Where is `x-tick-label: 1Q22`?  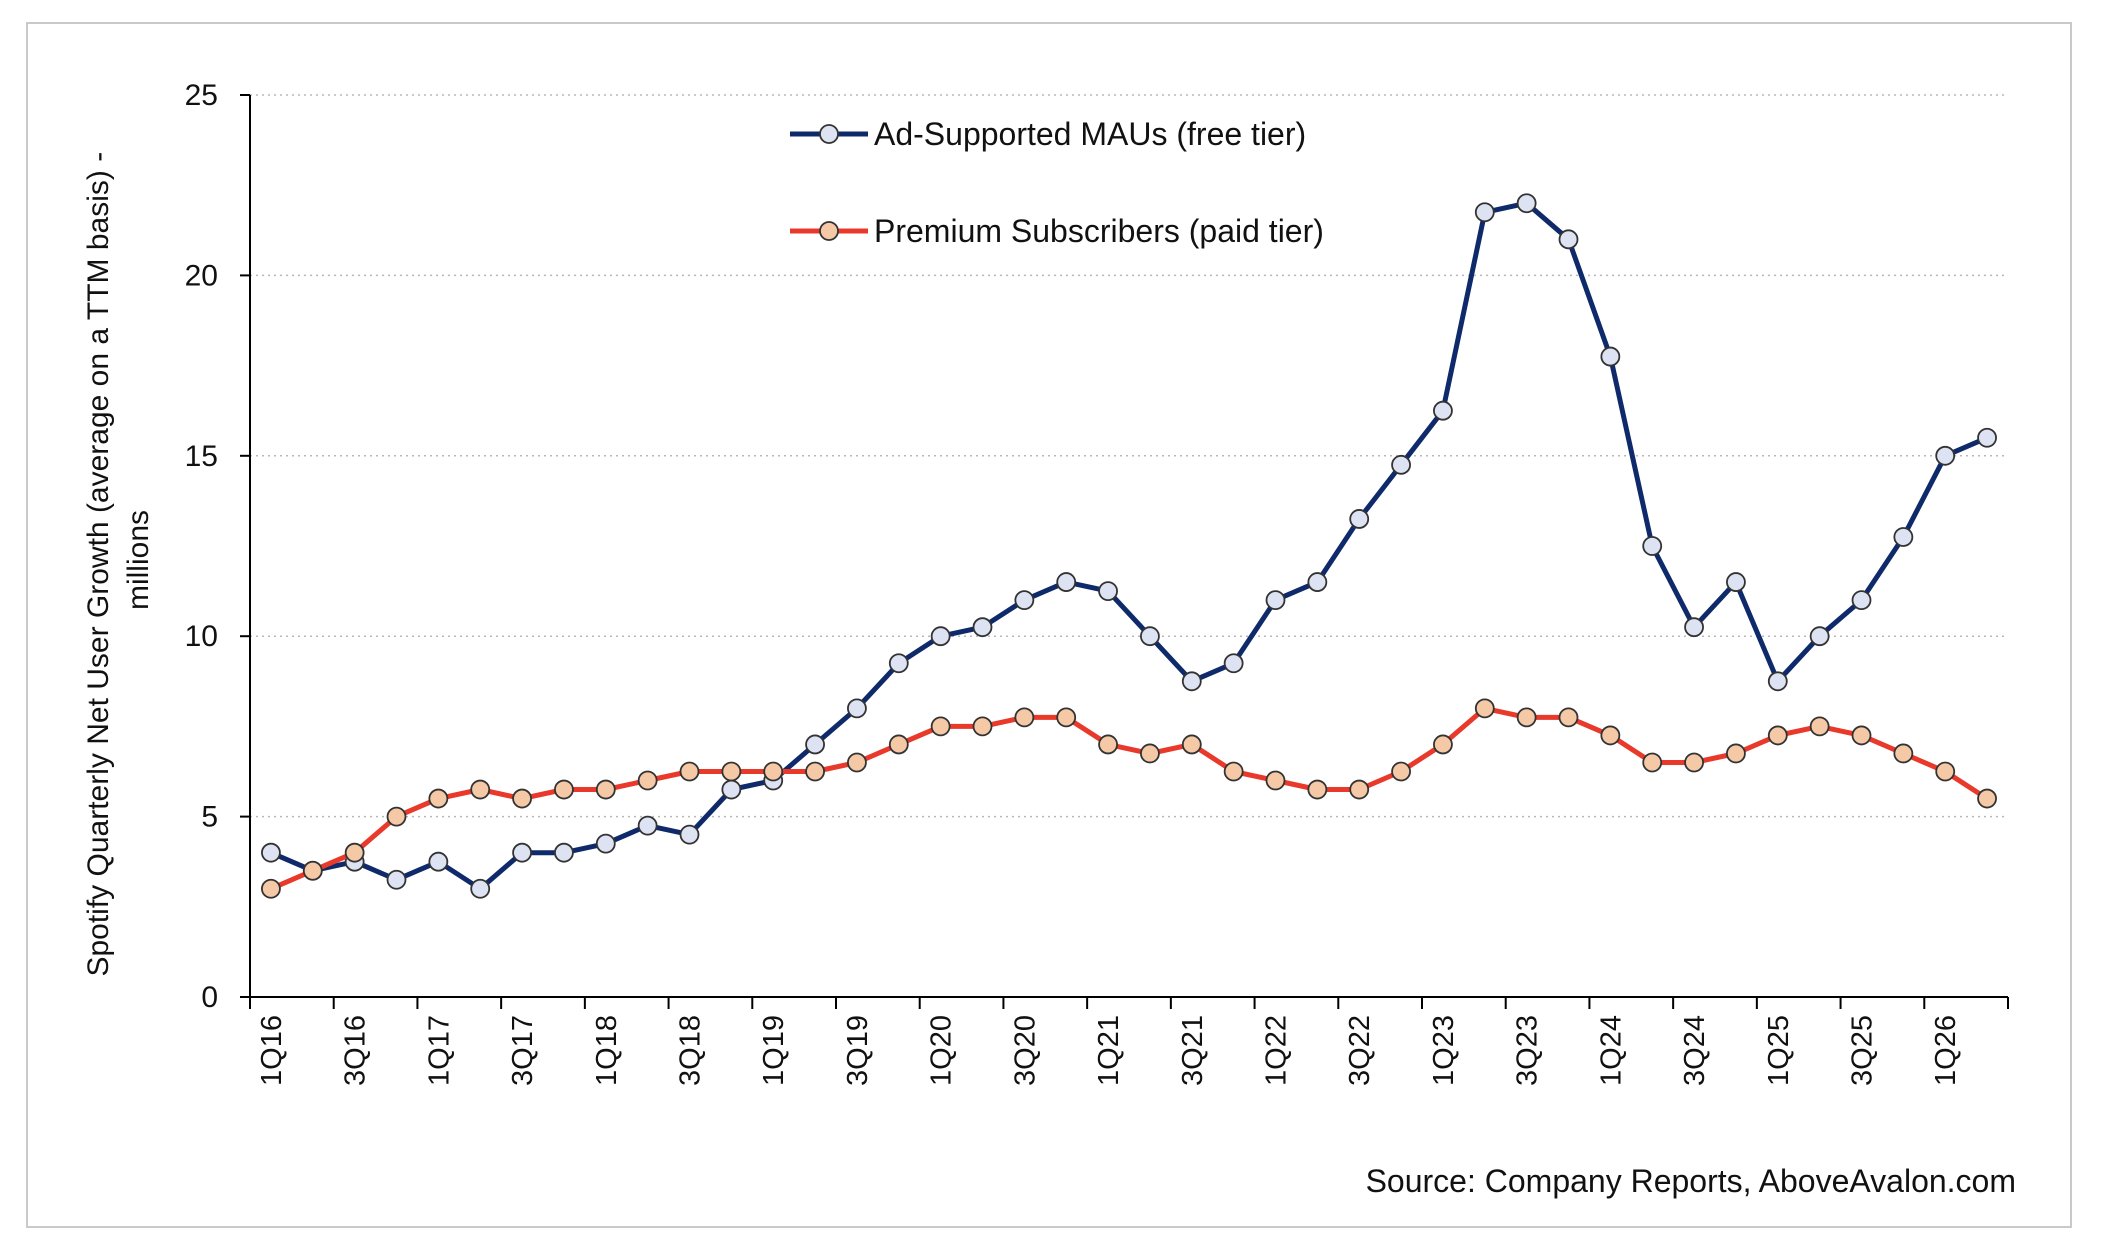 x-tick-label: 1Q22 is located at coordinates (1277, 1050).